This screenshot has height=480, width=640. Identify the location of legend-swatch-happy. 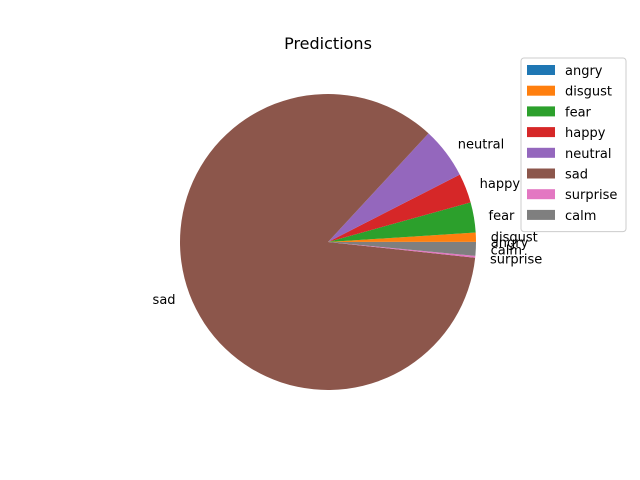
(541, 132).